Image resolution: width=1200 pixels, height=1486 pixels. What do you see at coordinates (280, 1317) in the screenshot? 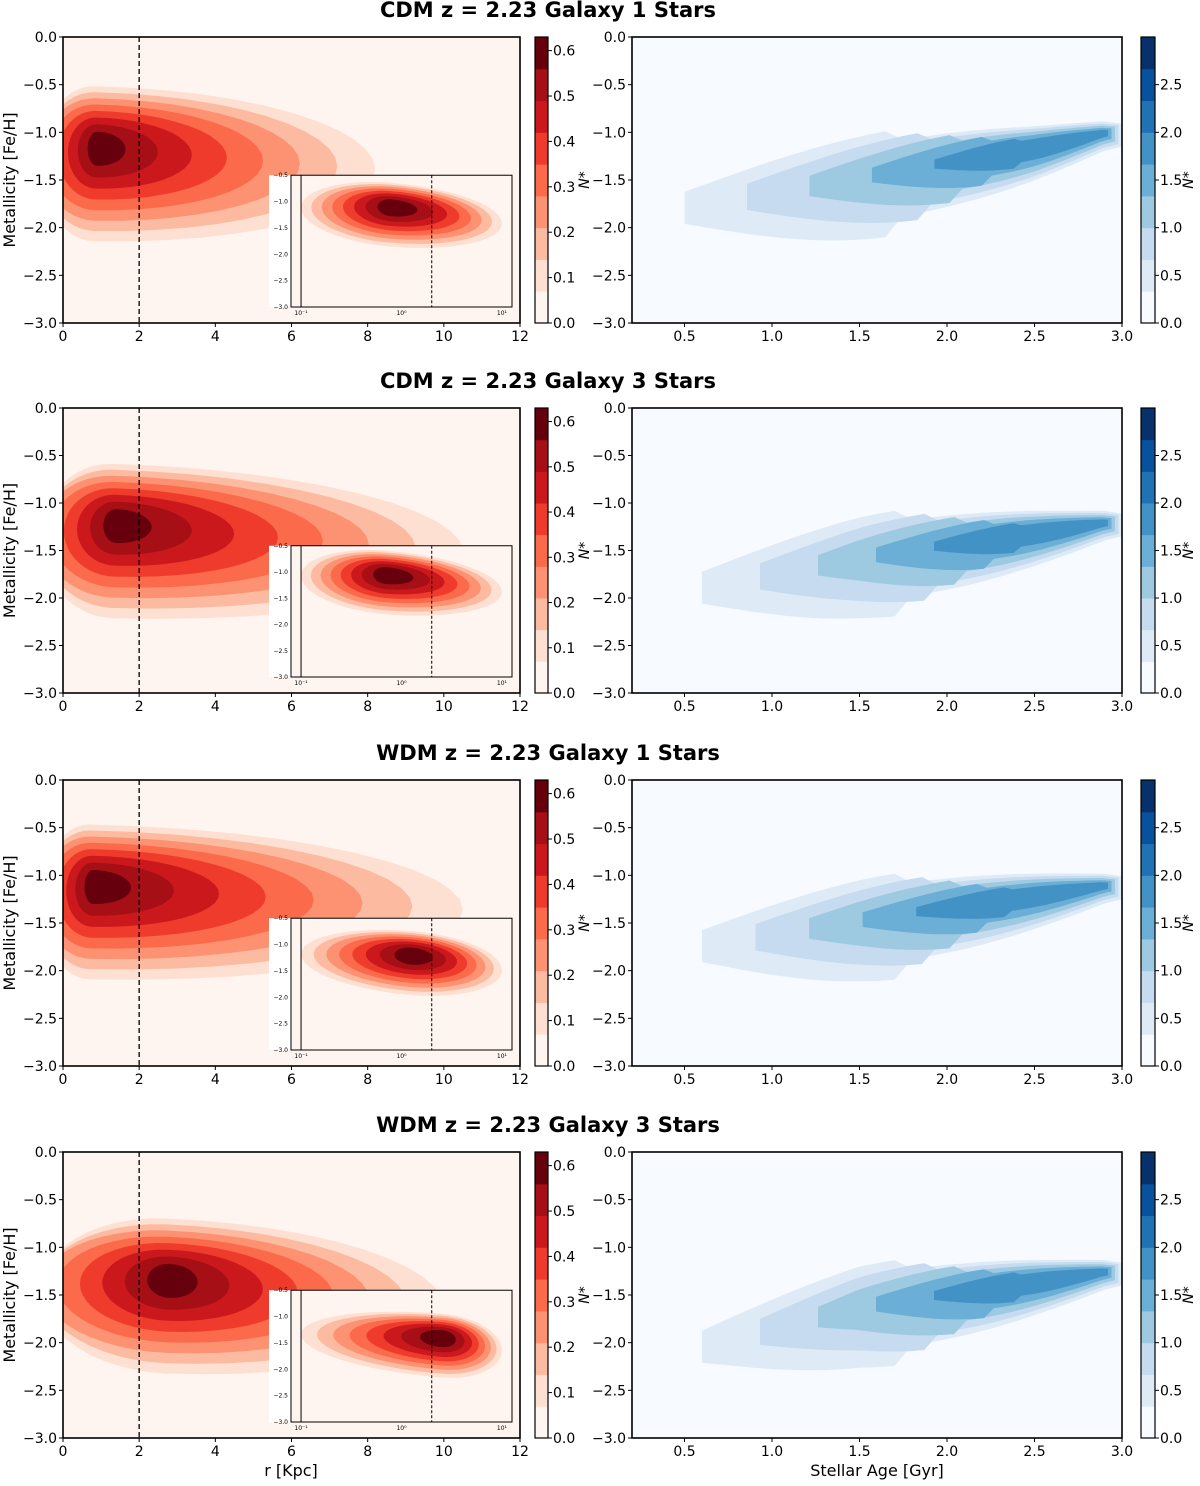
I see `inset-y-tick-label: −1.0` at bounding box center [280, 1317].